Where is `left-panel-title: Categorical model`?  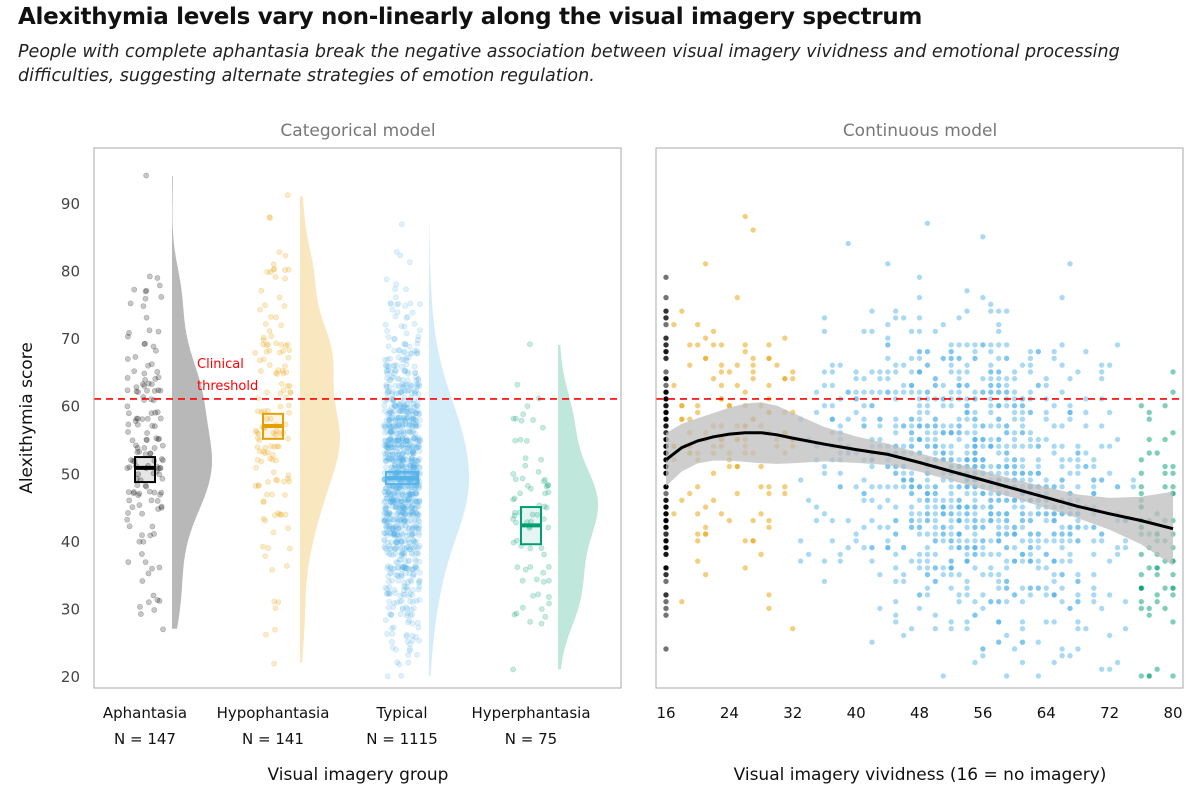 left-panel-title: Categorical model is located at coordinates (357, 131).